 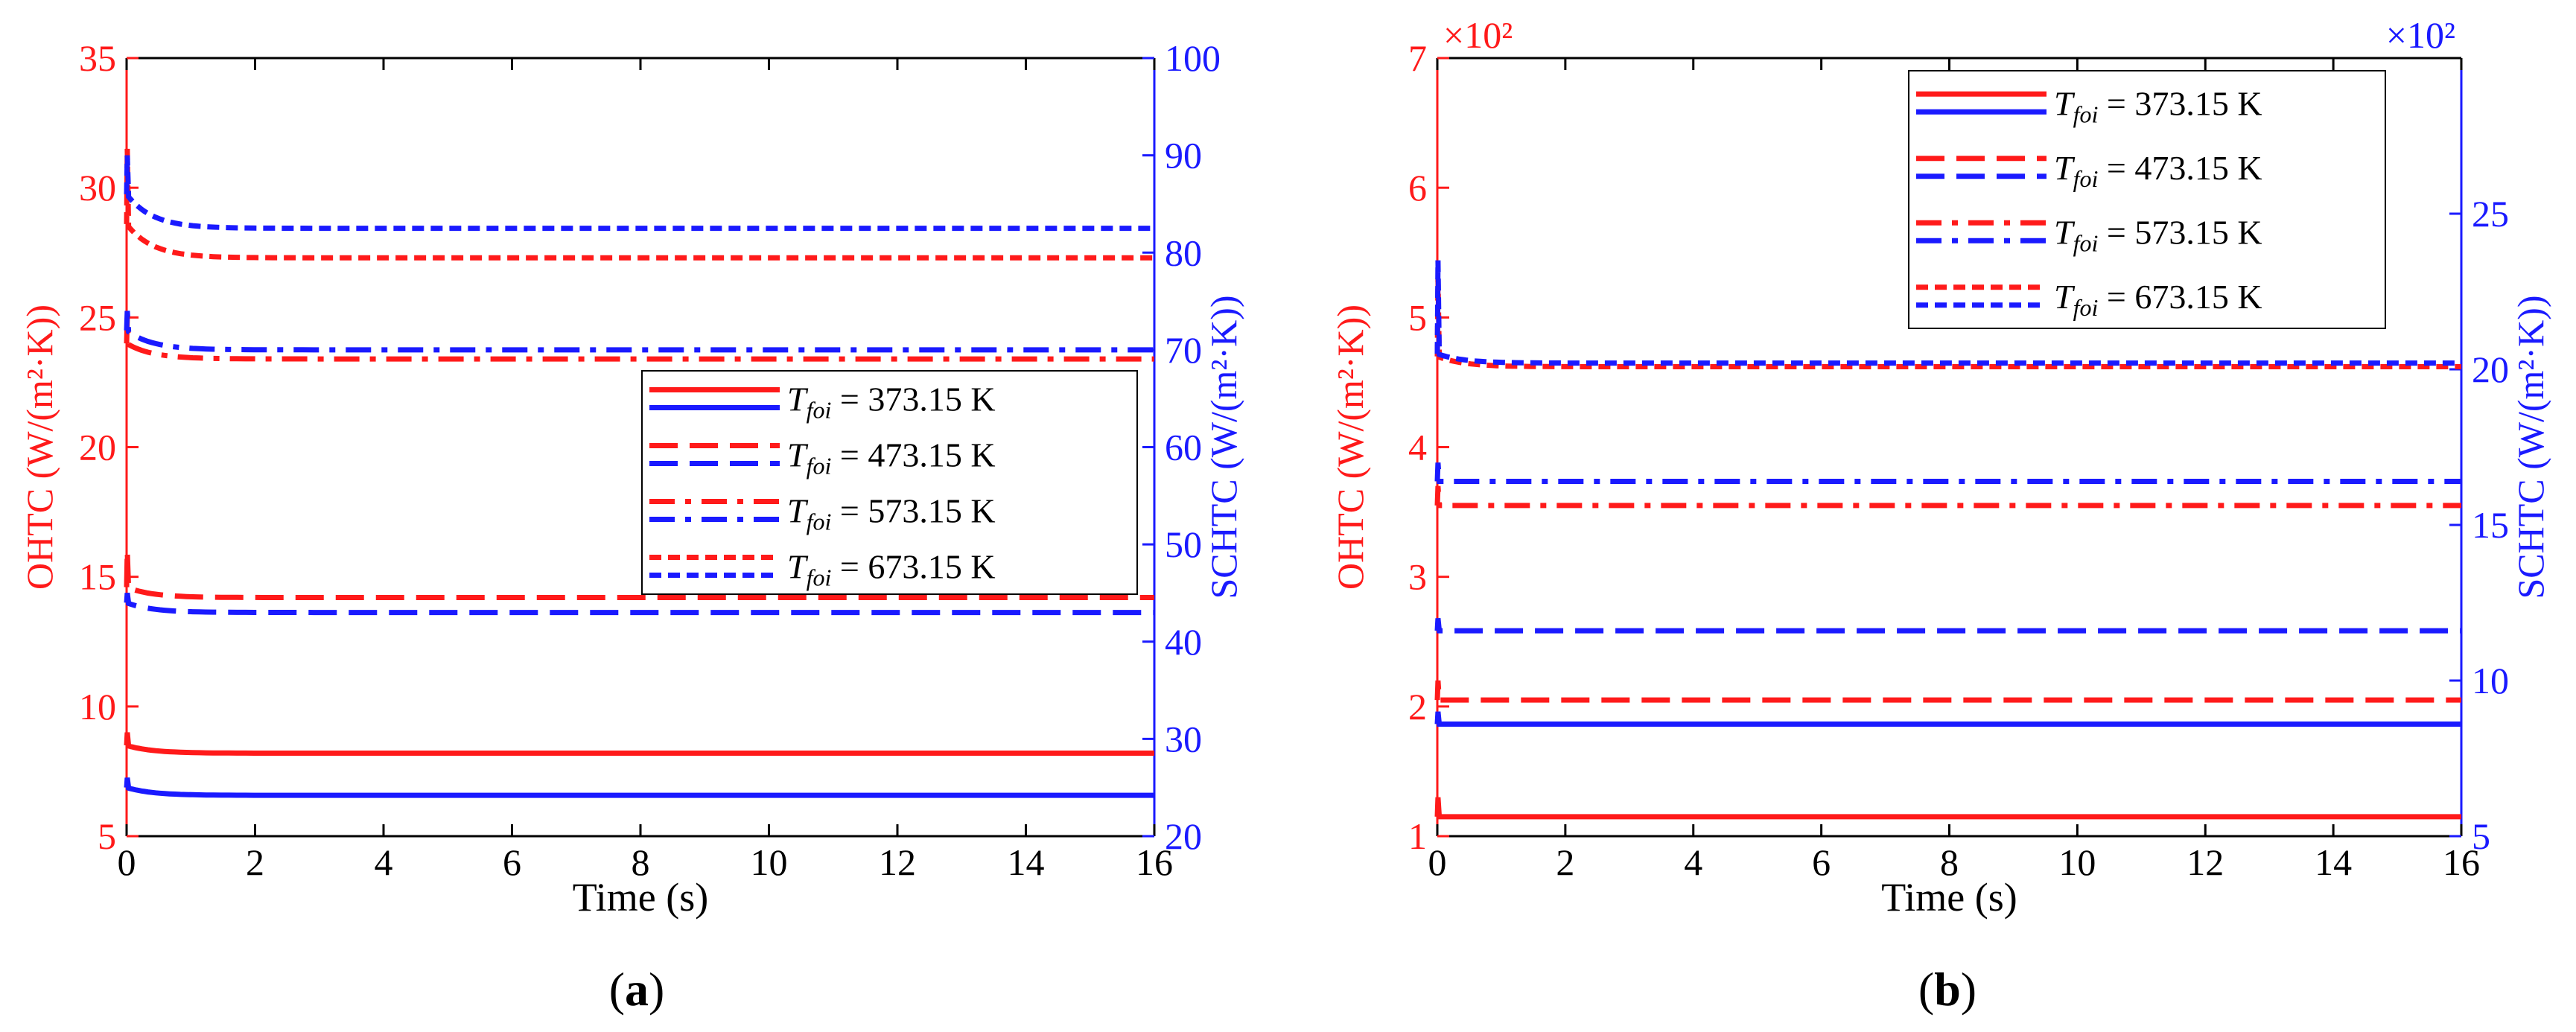 I want to click on y-left-tick-label: 4, so click(x=1417, y=447).